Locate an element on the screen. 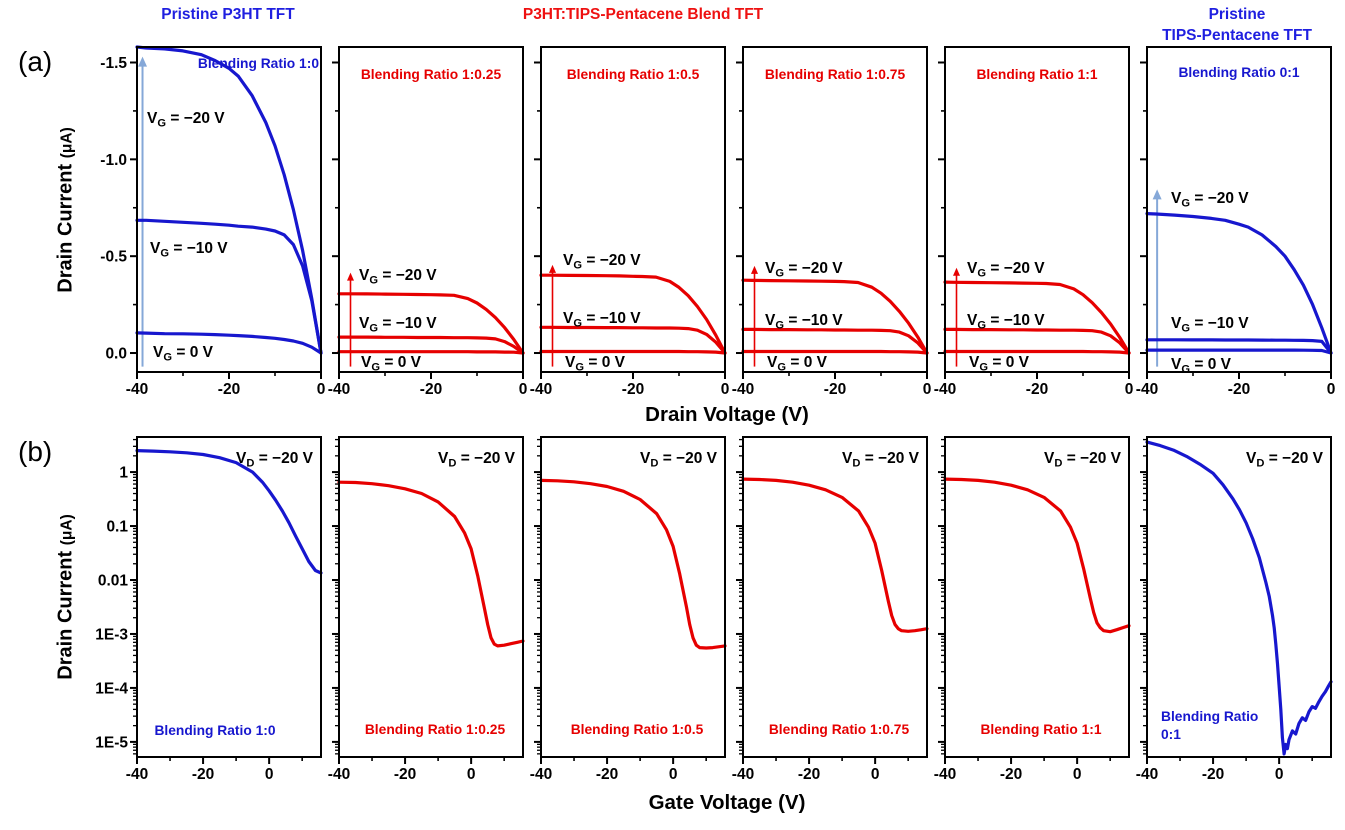 This screenshot has height=830, width=1345. panel-letter-a: (a) is located at coordinates (35, 61).